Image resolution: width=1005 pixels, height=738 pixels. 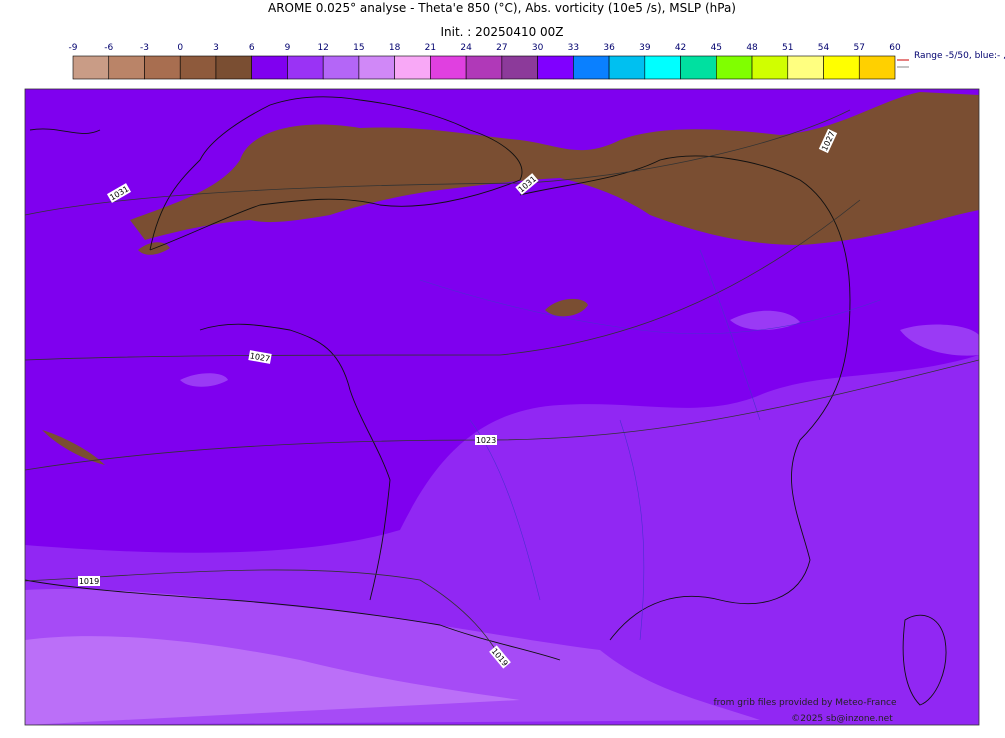 What do you see at coordinates (322, 48) in the screenshot?
I see `colorbar-tick-label: 12` at bounding box center [322, 48].